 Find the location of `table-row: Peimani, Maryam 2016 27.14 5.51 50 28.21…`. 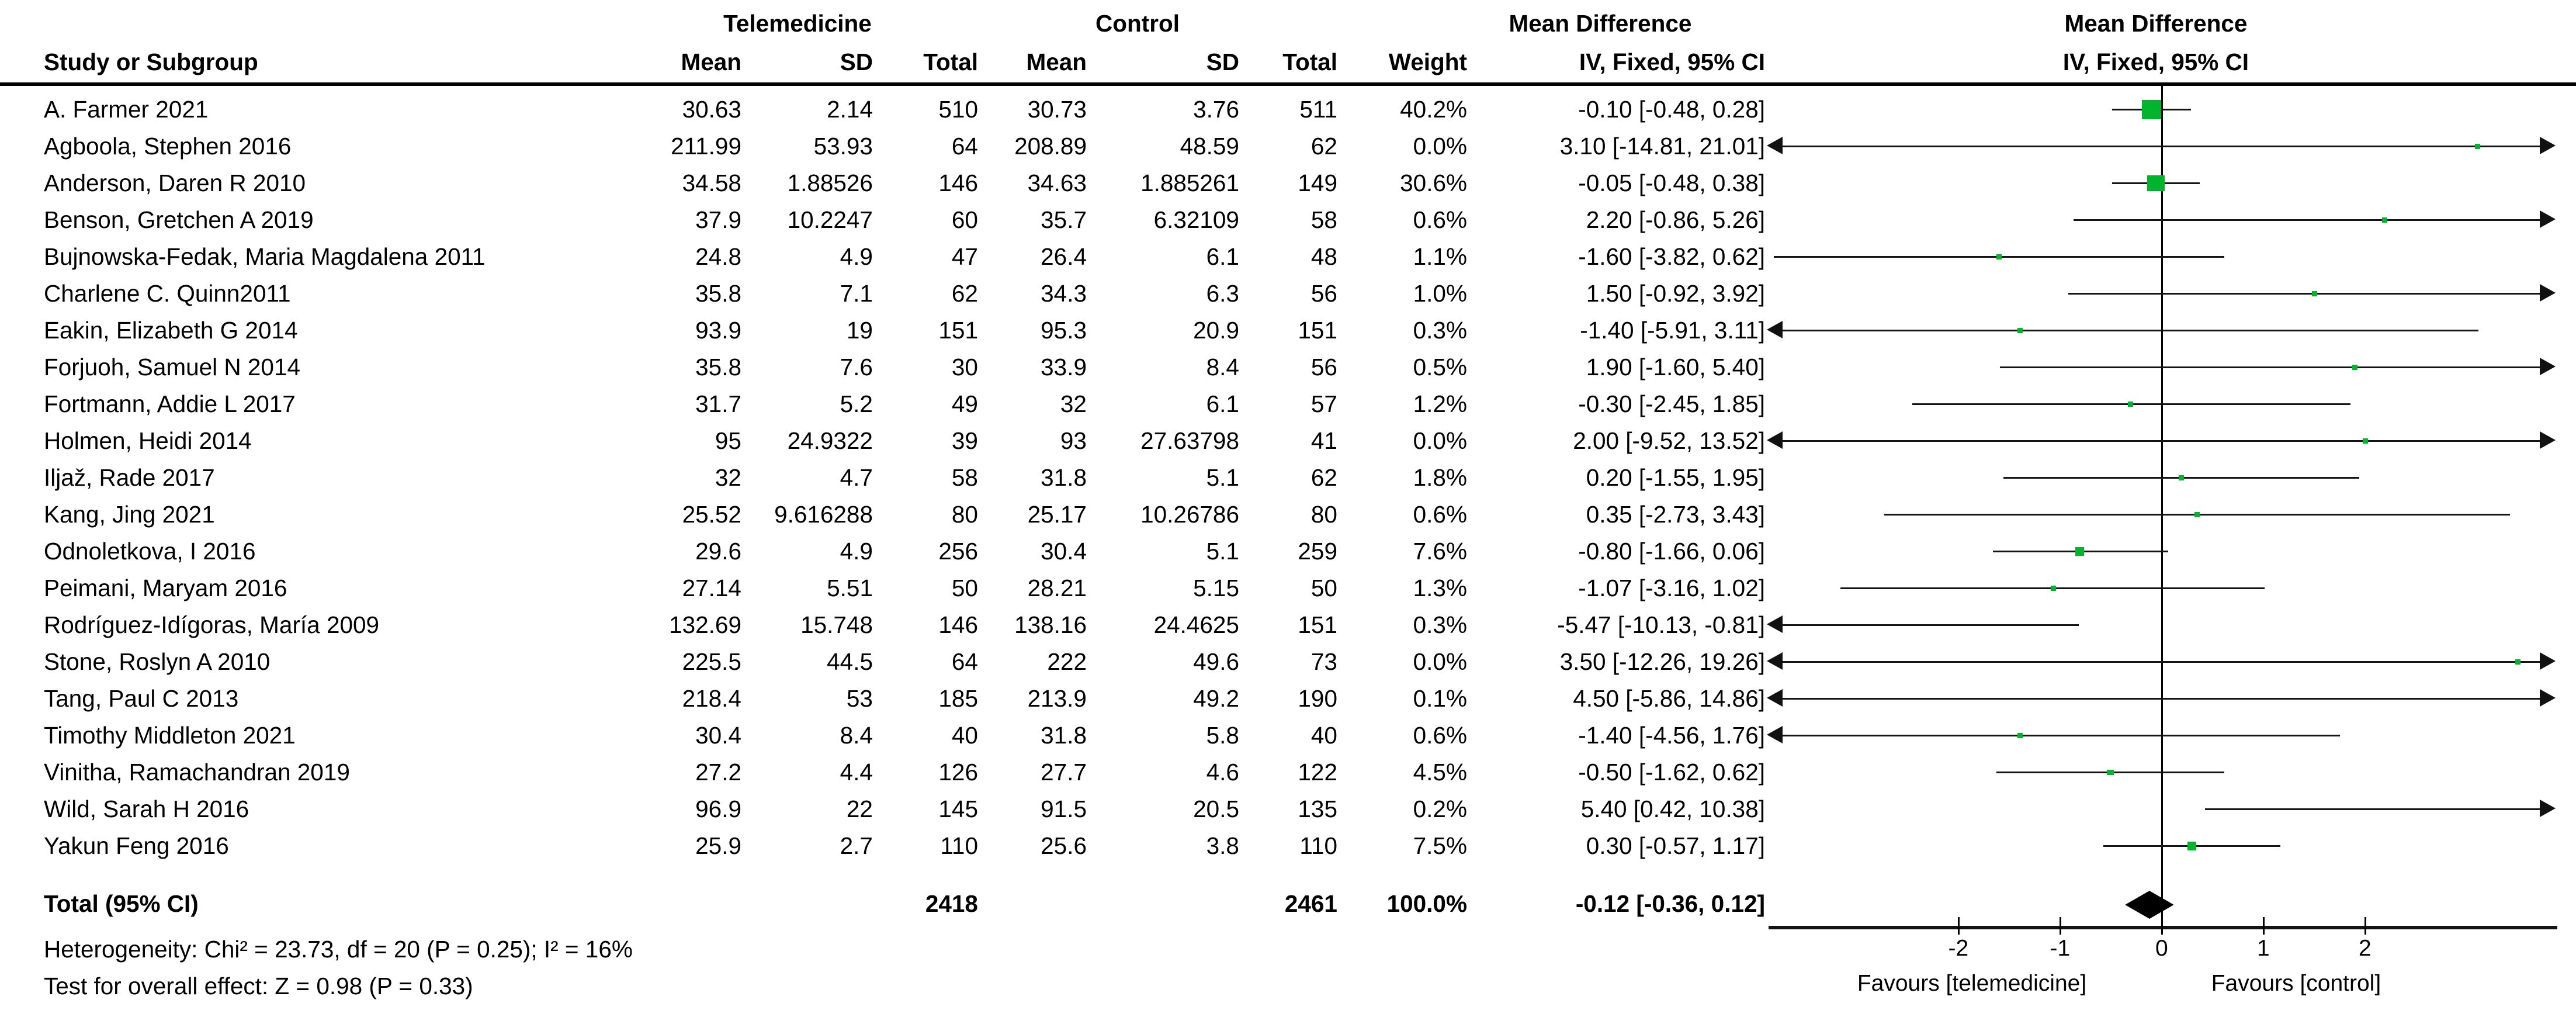

table-row: Peimani, Maryam 2016 27.14 5.51 50 28.21… is located at coordinates (1288, 588).